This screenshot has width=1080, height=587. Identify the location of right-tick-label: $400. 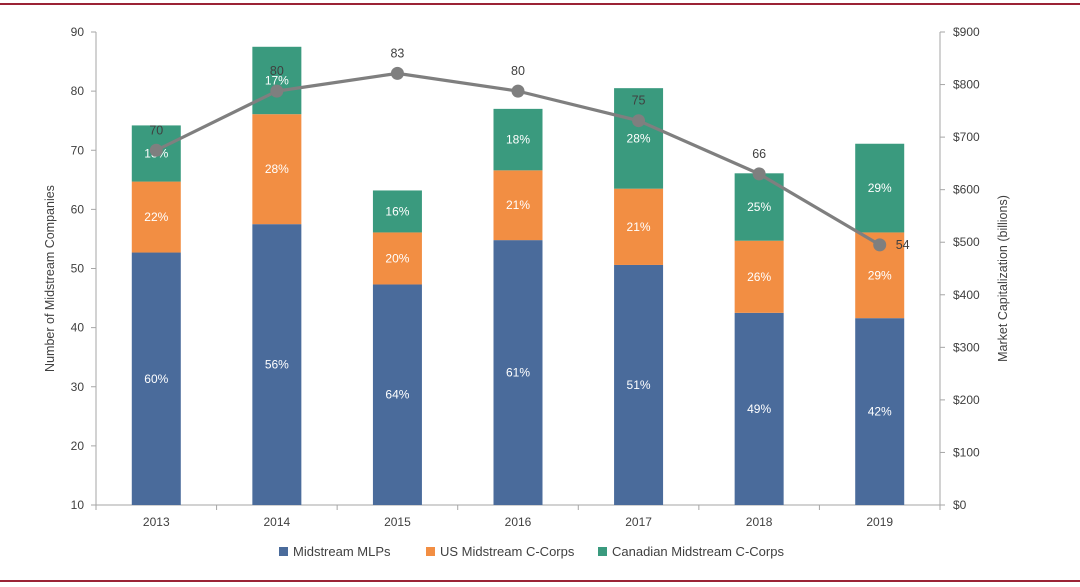
(966, 295).